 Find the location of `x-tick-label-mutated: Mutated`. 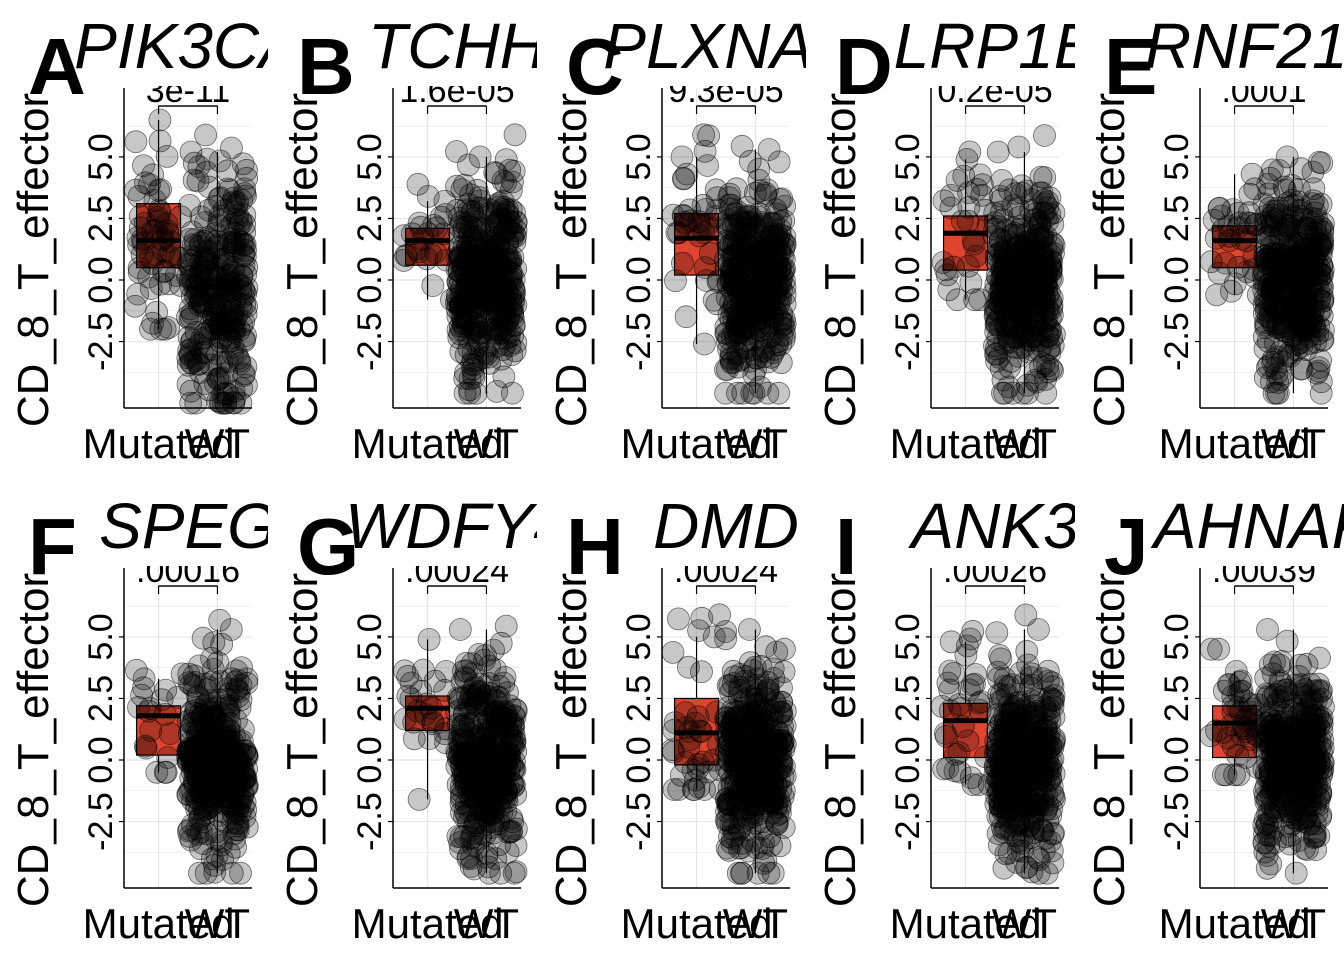

x-tick-label-mutated: Mutated is located at coordinates (159, 443).